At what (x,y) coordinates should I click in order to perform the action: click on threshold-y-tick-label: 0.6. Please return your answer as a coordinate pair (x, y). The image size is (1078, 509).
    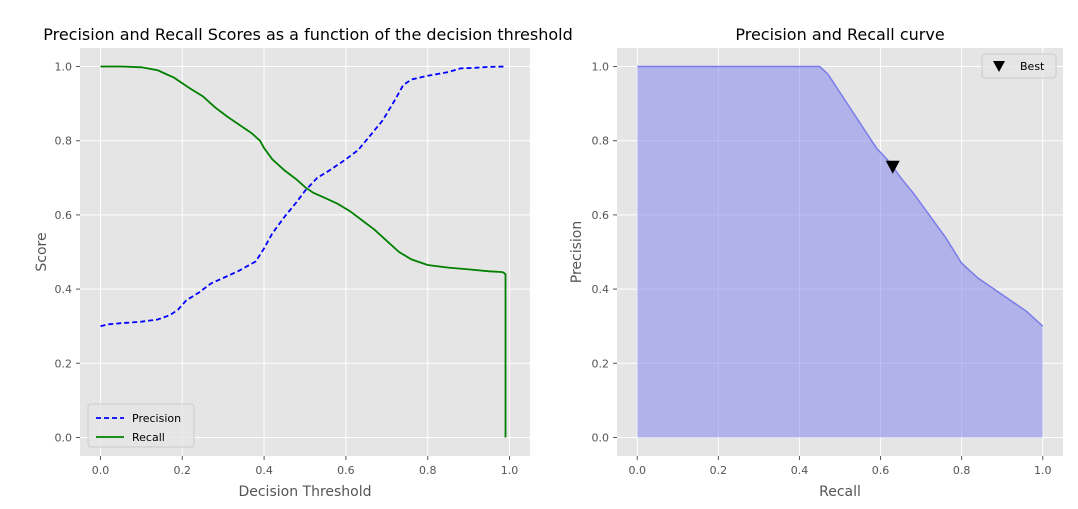
    Looking at the image, I should click on (64, 215).